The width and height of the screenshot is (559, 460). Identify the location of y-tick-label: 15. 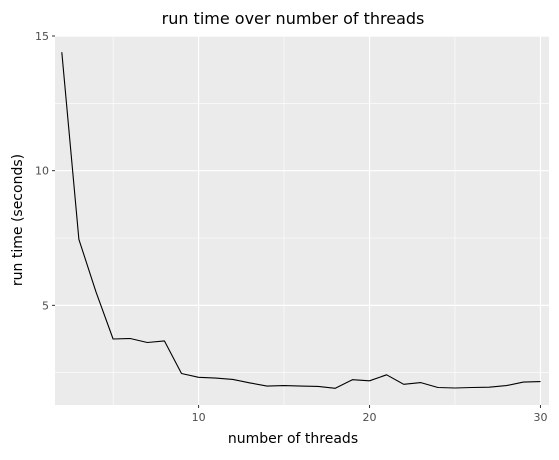
(42, 36).